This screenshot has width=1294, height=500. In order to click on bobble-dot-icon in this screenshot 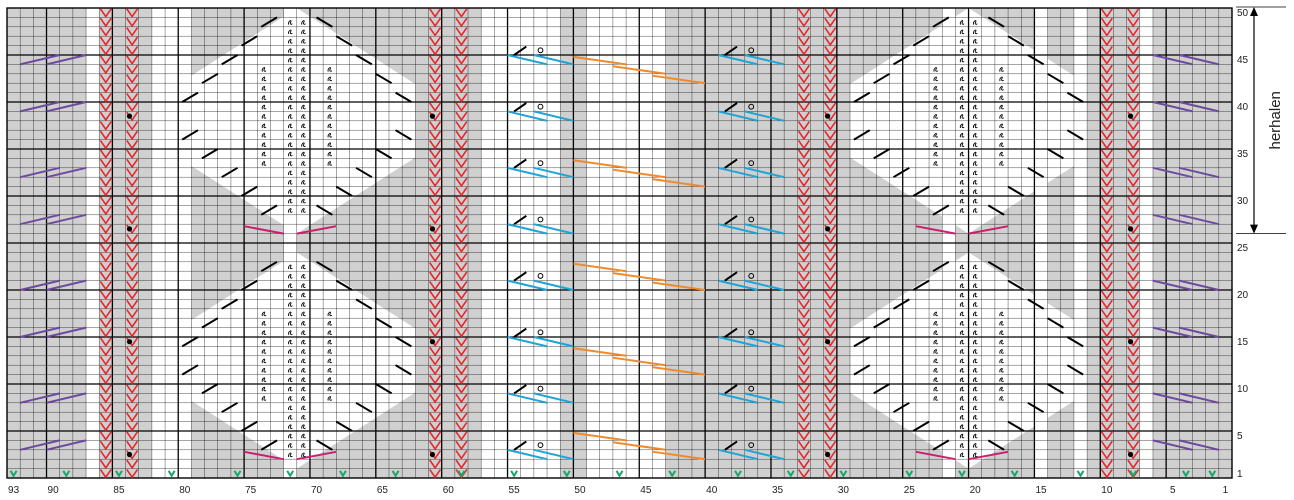, I will do `click(129, 342)`.